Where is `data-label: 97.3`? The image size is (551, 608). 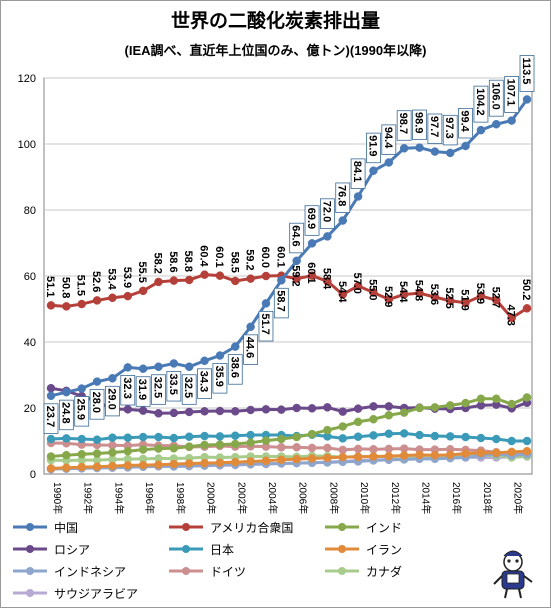 data-label: 97.3 is located at coordinates (449, 127).